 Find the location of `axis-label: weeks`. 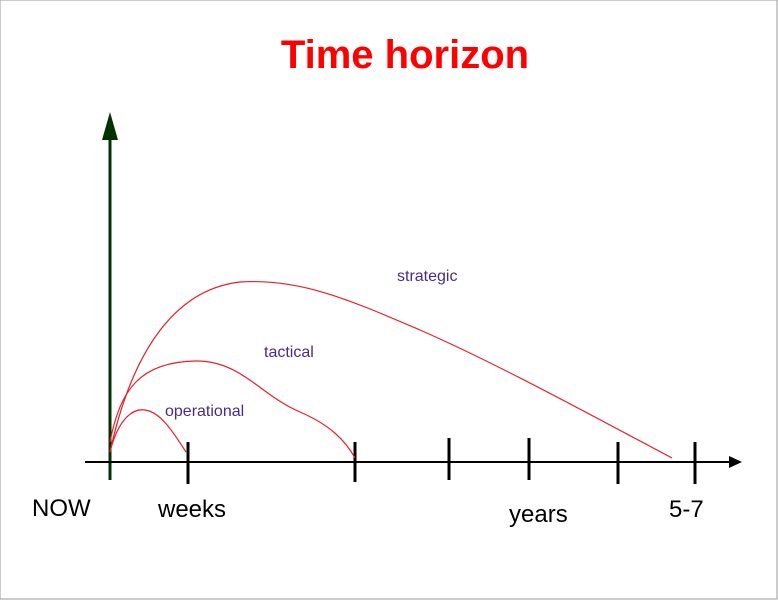

axis-label: weeks is located at coordinates (191, 509).